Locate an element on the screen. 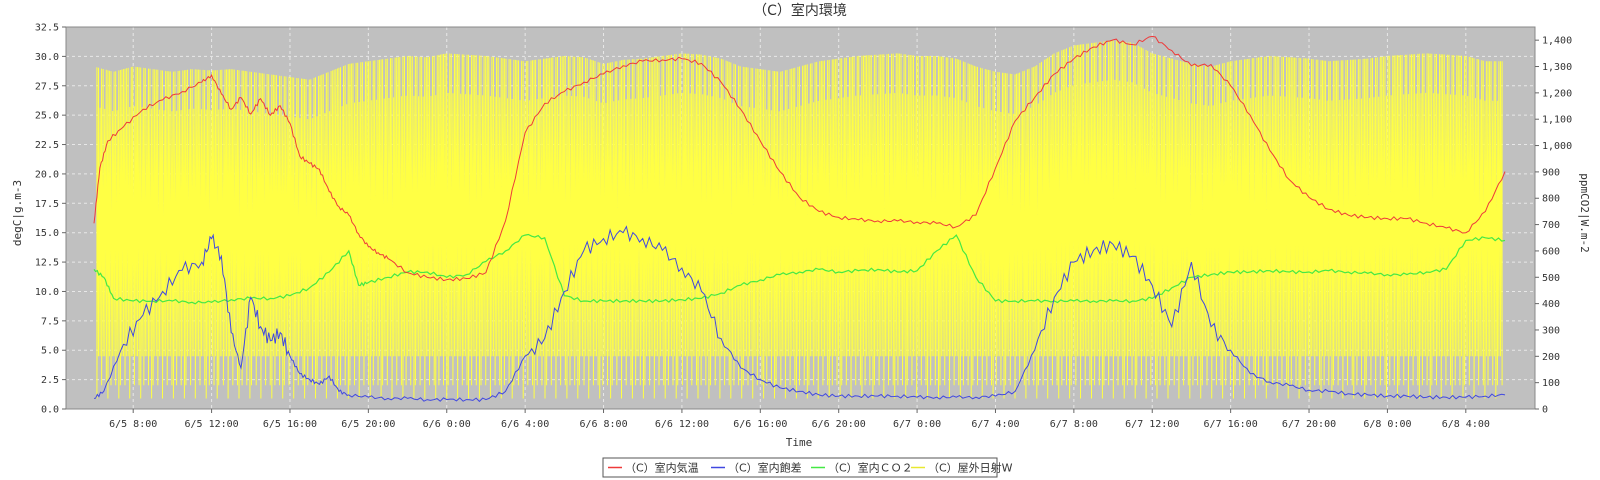 The height and width of the screenshot is (480, 1600). x-tick-label: 6/6 4:00 is located at coordinates (525, 424).